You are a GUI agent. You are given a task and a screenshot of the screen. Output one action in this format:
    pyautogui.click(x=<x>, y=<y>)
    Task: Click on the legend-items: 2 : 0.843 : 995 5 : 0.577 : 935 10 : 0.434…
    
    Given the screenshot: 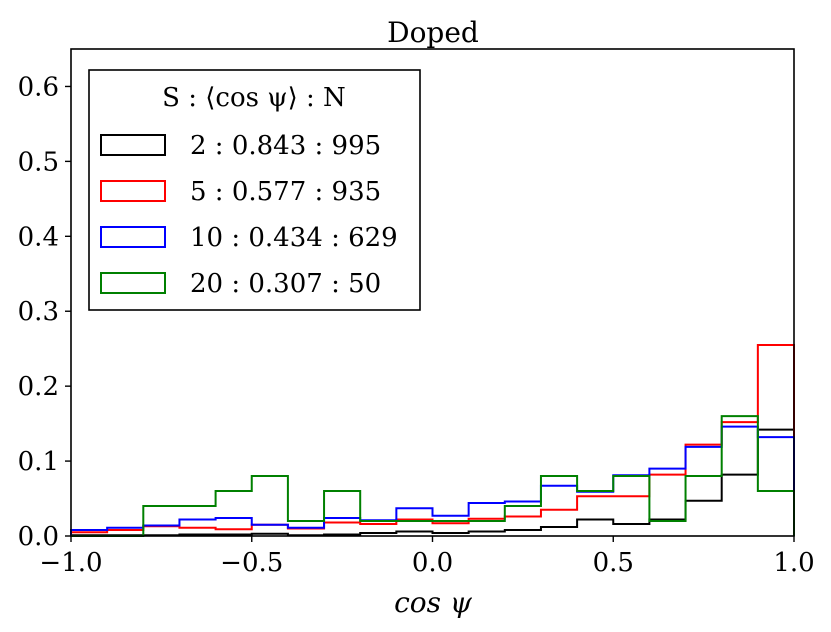 What is the action you would take?
    pyautogui.click(x=249, y=215)
    